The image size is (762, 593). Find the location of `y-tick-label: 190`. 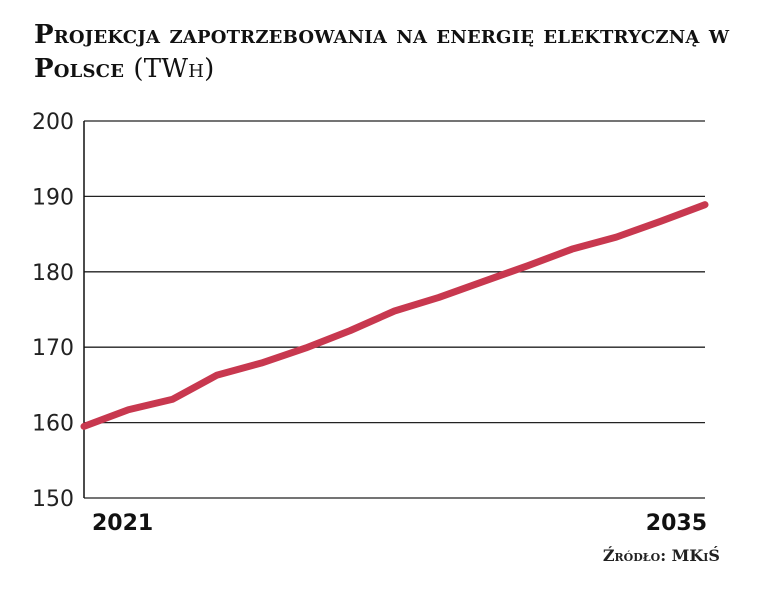

y-tick-label: 190 is located at coordinates (53, 197).